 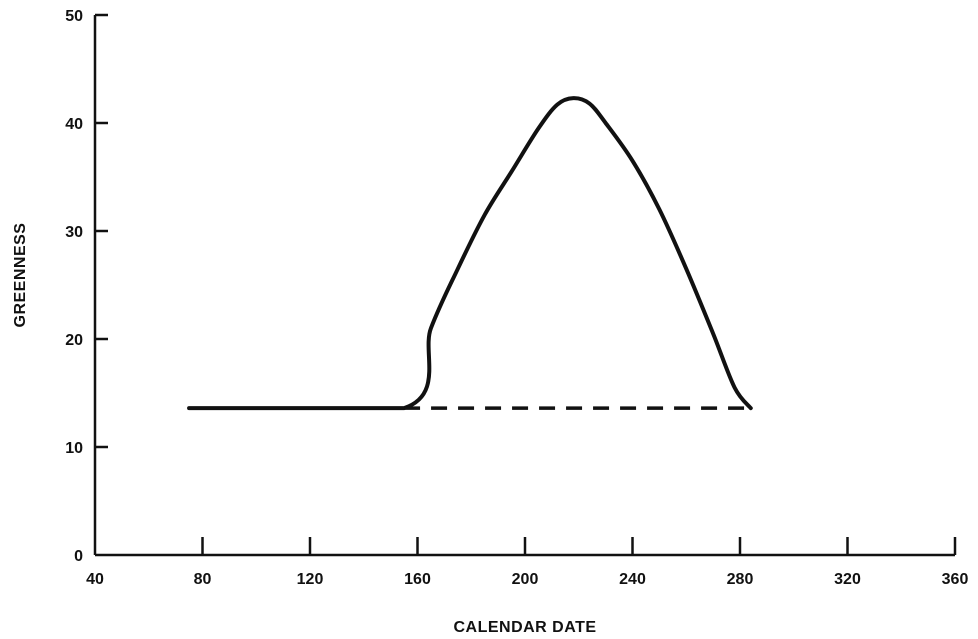 What do you see at coordinates (74, 232) in the screenshot?
I see `y-tick-label: 30` at bounding box center [74, 232].